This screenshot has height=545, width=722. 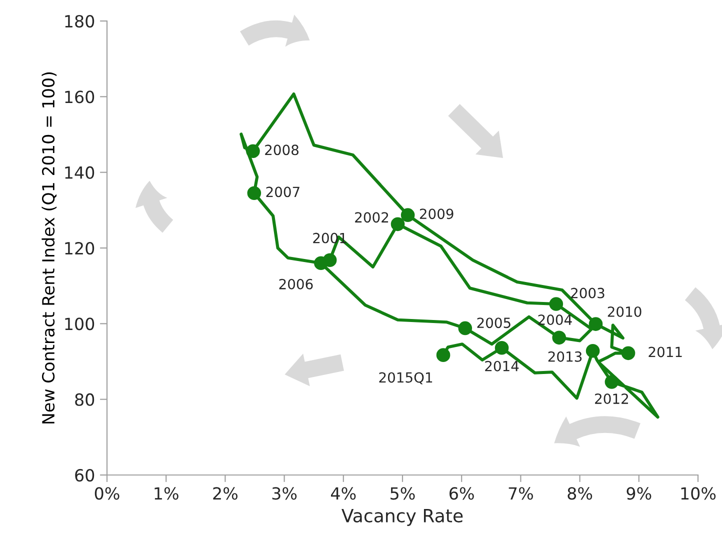 What do you see at coordinates (611, 399) in the screenshot?
I see `annotation: 2012` at bounding box center [611, 399].